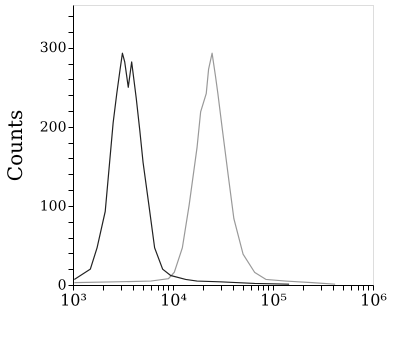  I want to click on x-tick-label: 10⁴, so click(173, 300).